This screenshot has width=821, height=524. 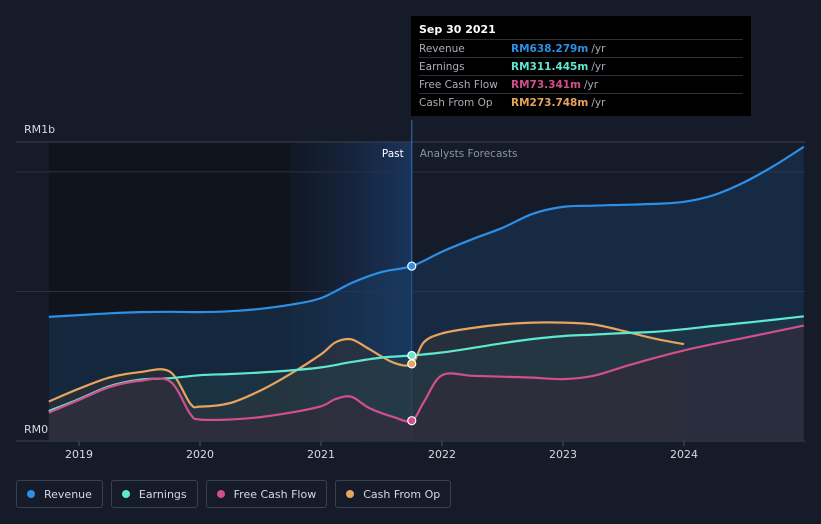 I want to click on tooltip-label: Free Cash Flow, so click(x=458, y=84).